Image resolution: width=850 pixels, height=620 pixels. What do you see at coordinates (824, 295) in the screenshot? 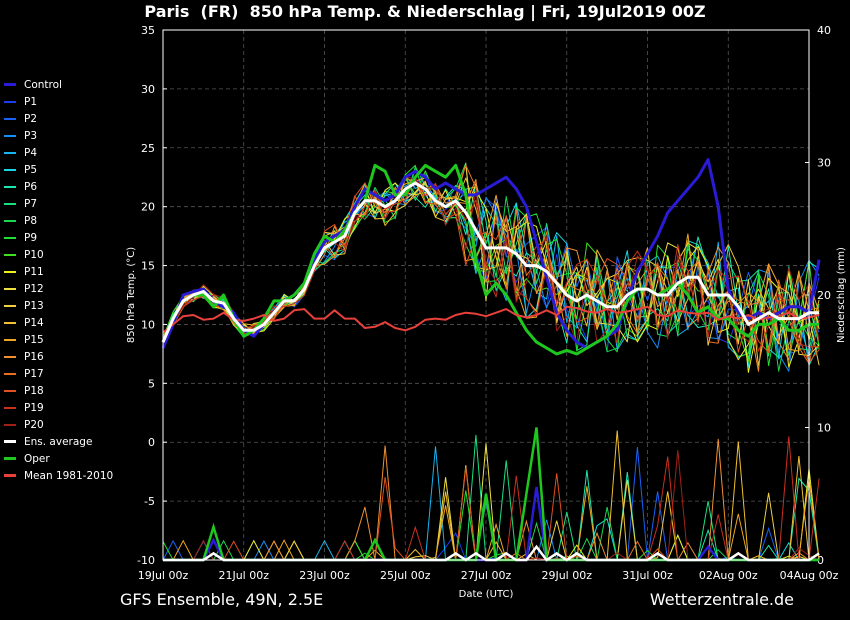
I see `y-right-tick-label: 20` at bounding box center [824, 295].